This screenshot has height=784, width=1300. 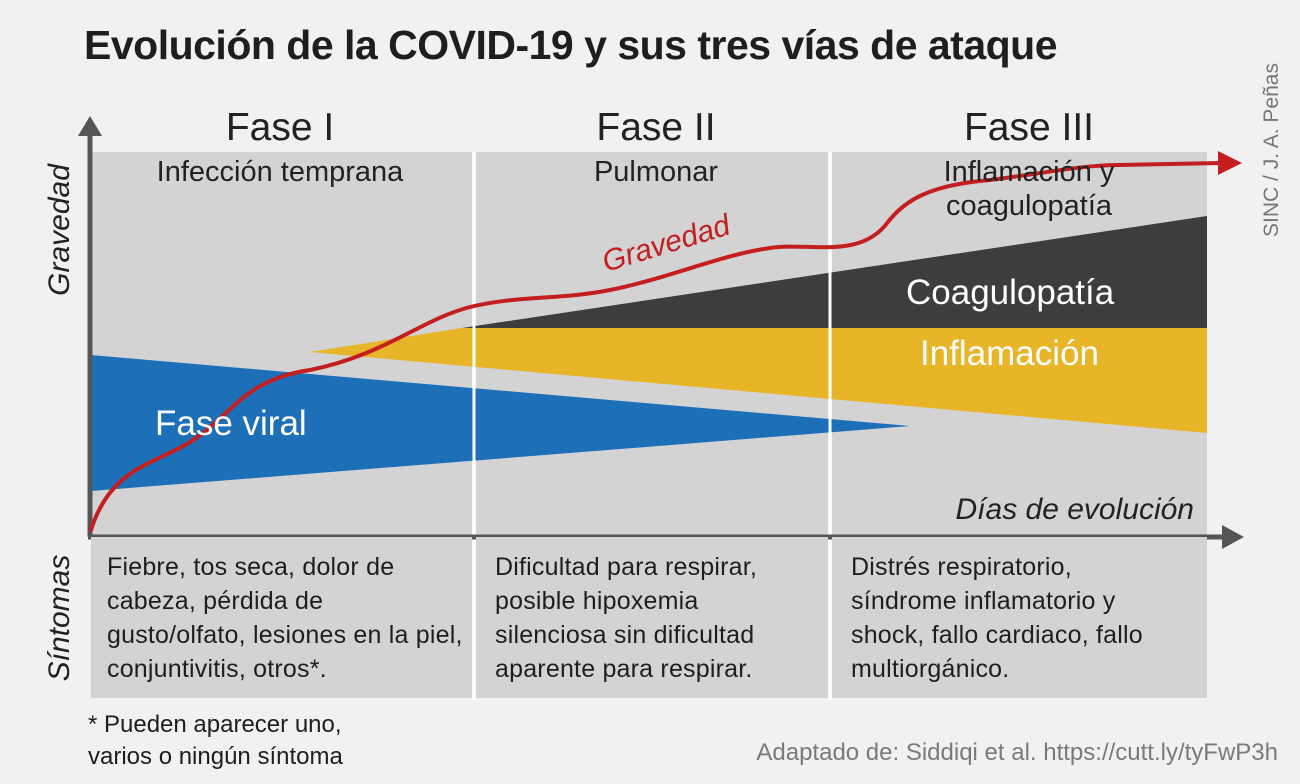 I want to click on phase-1-subtitle: Infección temprana, so click(x=280, y=172).